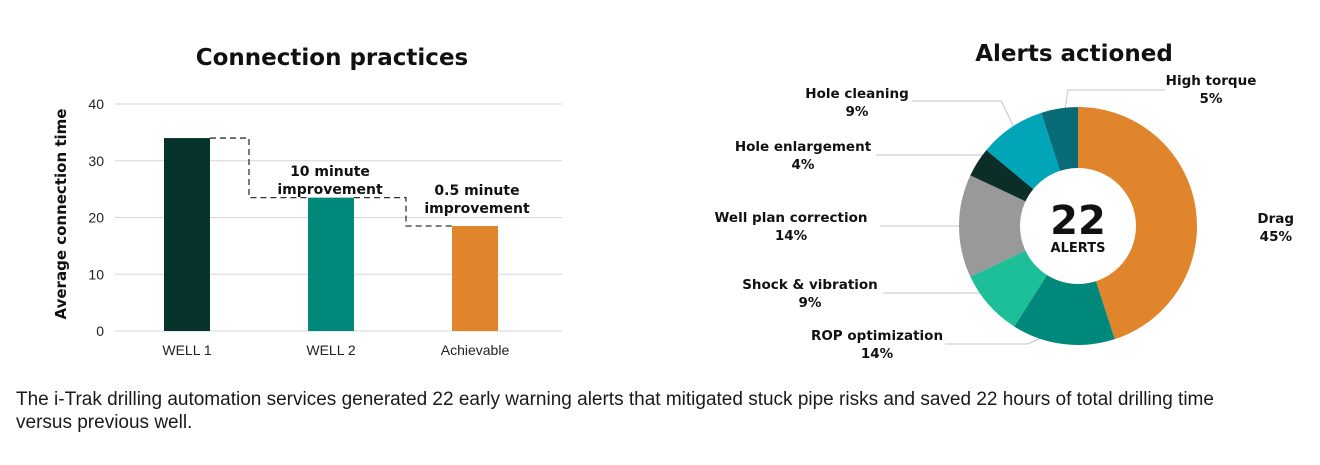 The image size is (1320, 465). What do you see at coordinates (1078, 248) in the screenshot?
I see `donut-center-unit: ALERTS` at bounding box center [1078, 248].